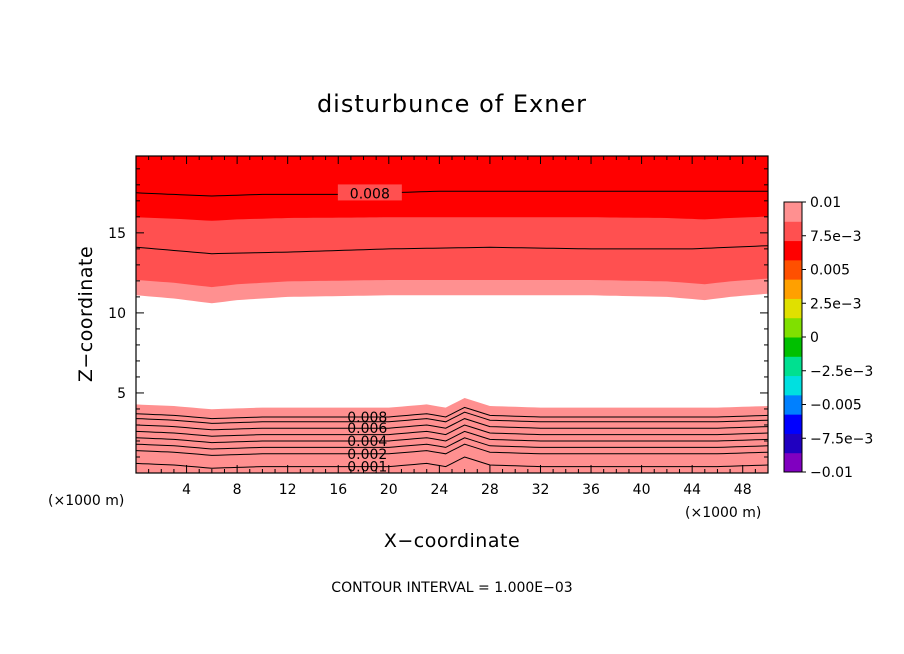 This screenshot has height=654, width=904. Describe the element at coordinates (825, 203) in the screenshot. I see `colorbar-label: 0.01` at that location.